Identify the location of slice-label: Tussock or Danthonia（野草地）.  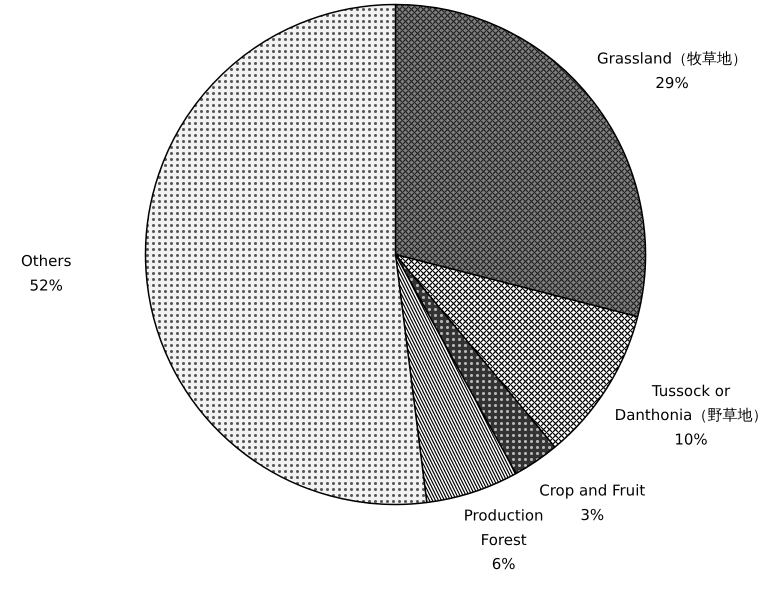
(691, 403).